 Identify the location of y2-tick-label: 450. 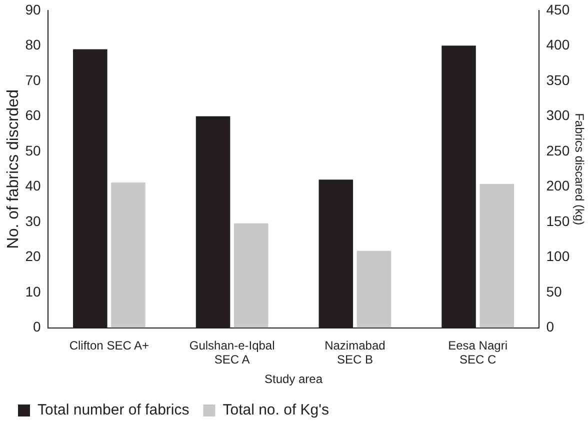
(558, 9).